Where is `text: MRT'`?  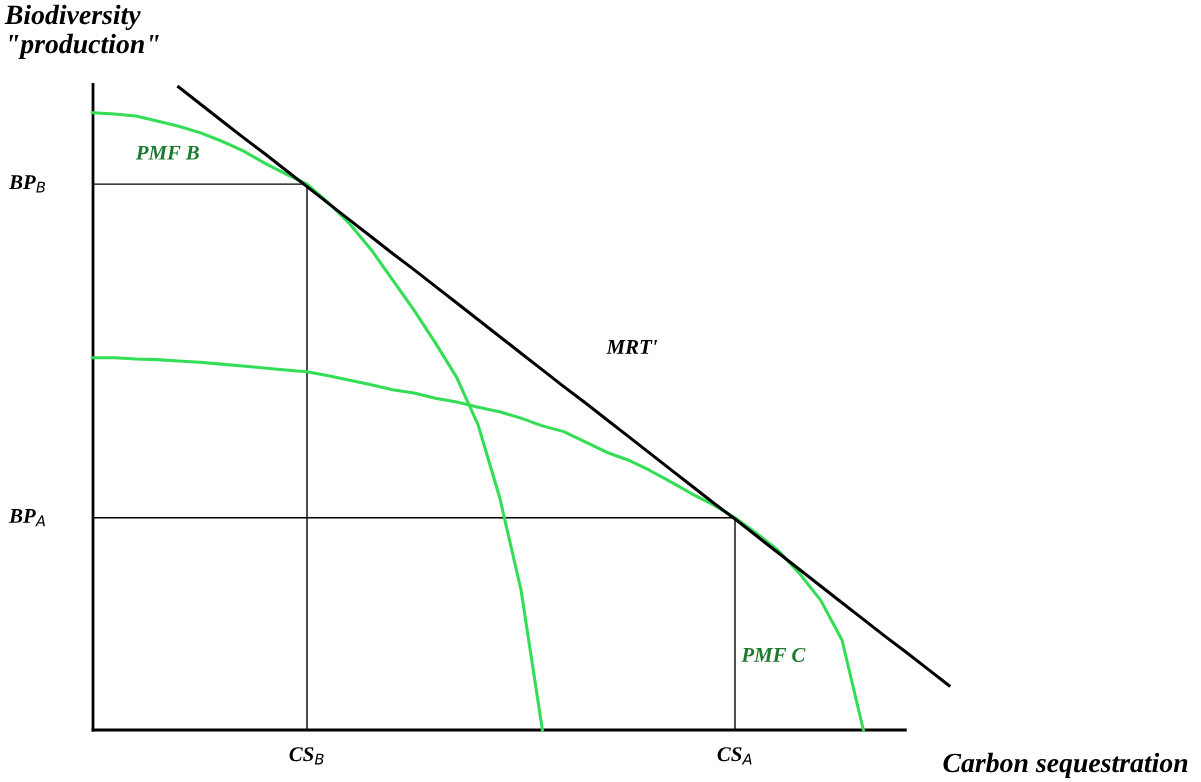 text: MRT' is located at coordinates (632, 347).